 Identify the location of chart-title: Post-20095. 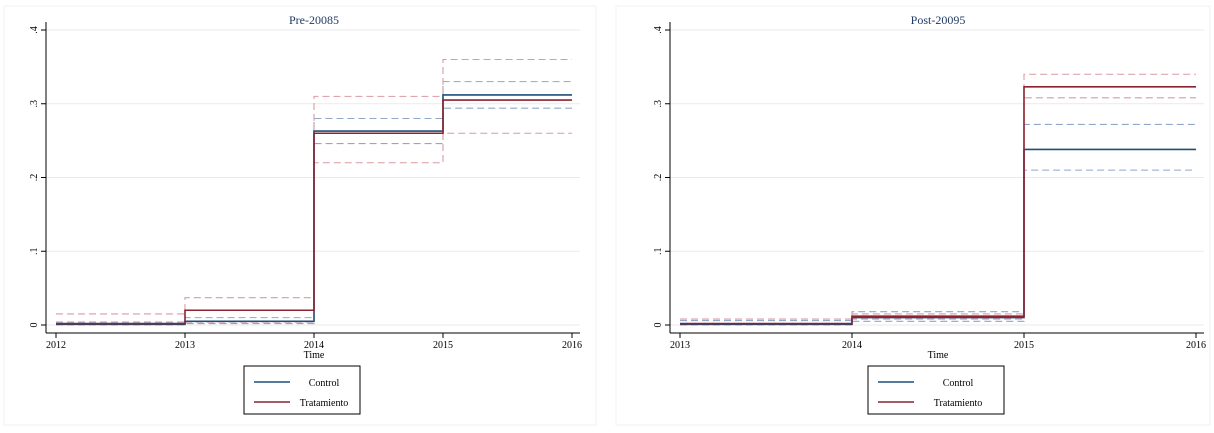
(938, 20).